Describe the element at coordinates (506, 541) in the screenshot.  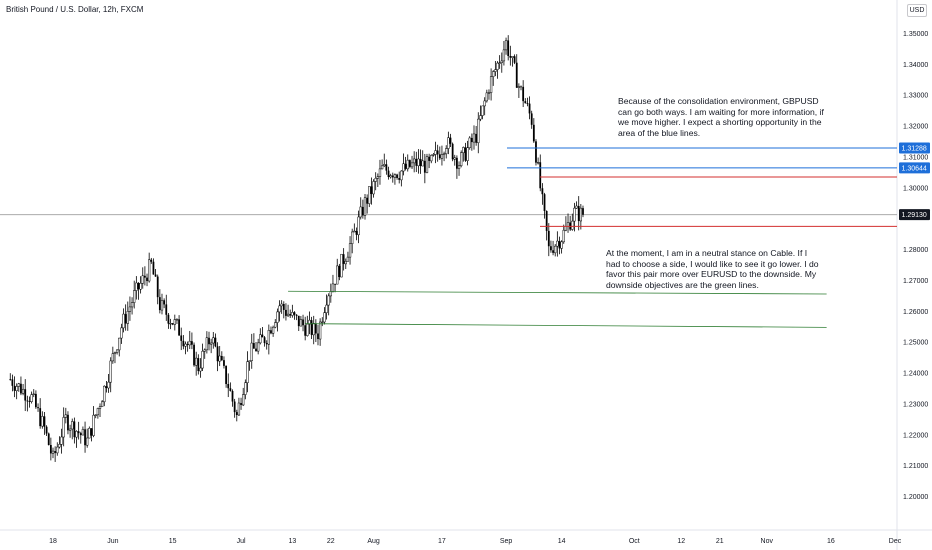
I see `x-tick-label: Sep` at that location.